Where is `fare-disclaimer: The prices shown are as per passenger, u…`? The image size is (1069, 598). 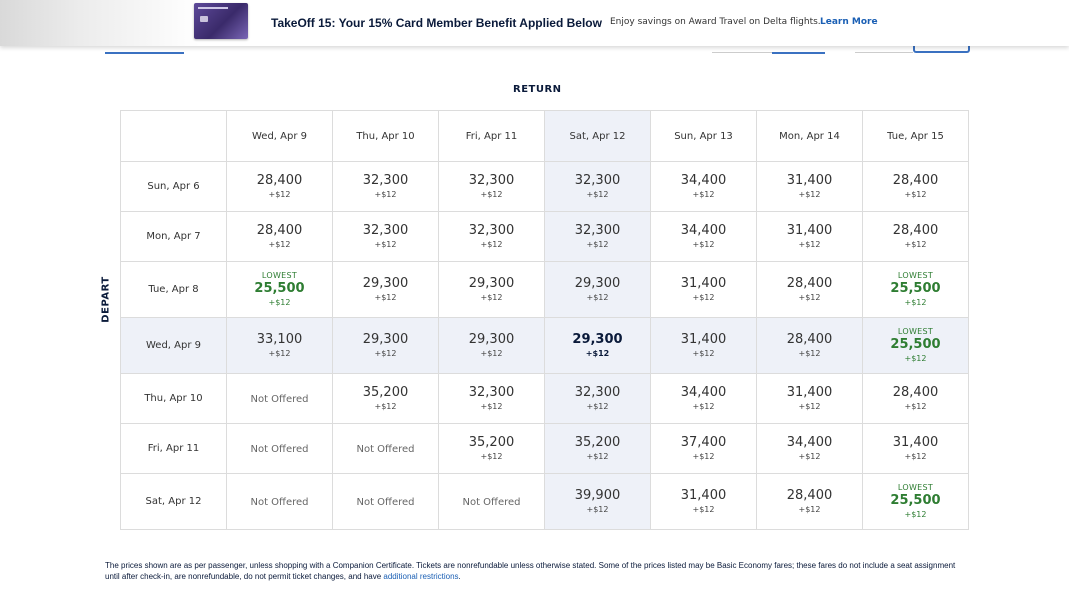 fare-disclaimer: The prices shown are as per passenger, u… is located at coordinates (535, 571).